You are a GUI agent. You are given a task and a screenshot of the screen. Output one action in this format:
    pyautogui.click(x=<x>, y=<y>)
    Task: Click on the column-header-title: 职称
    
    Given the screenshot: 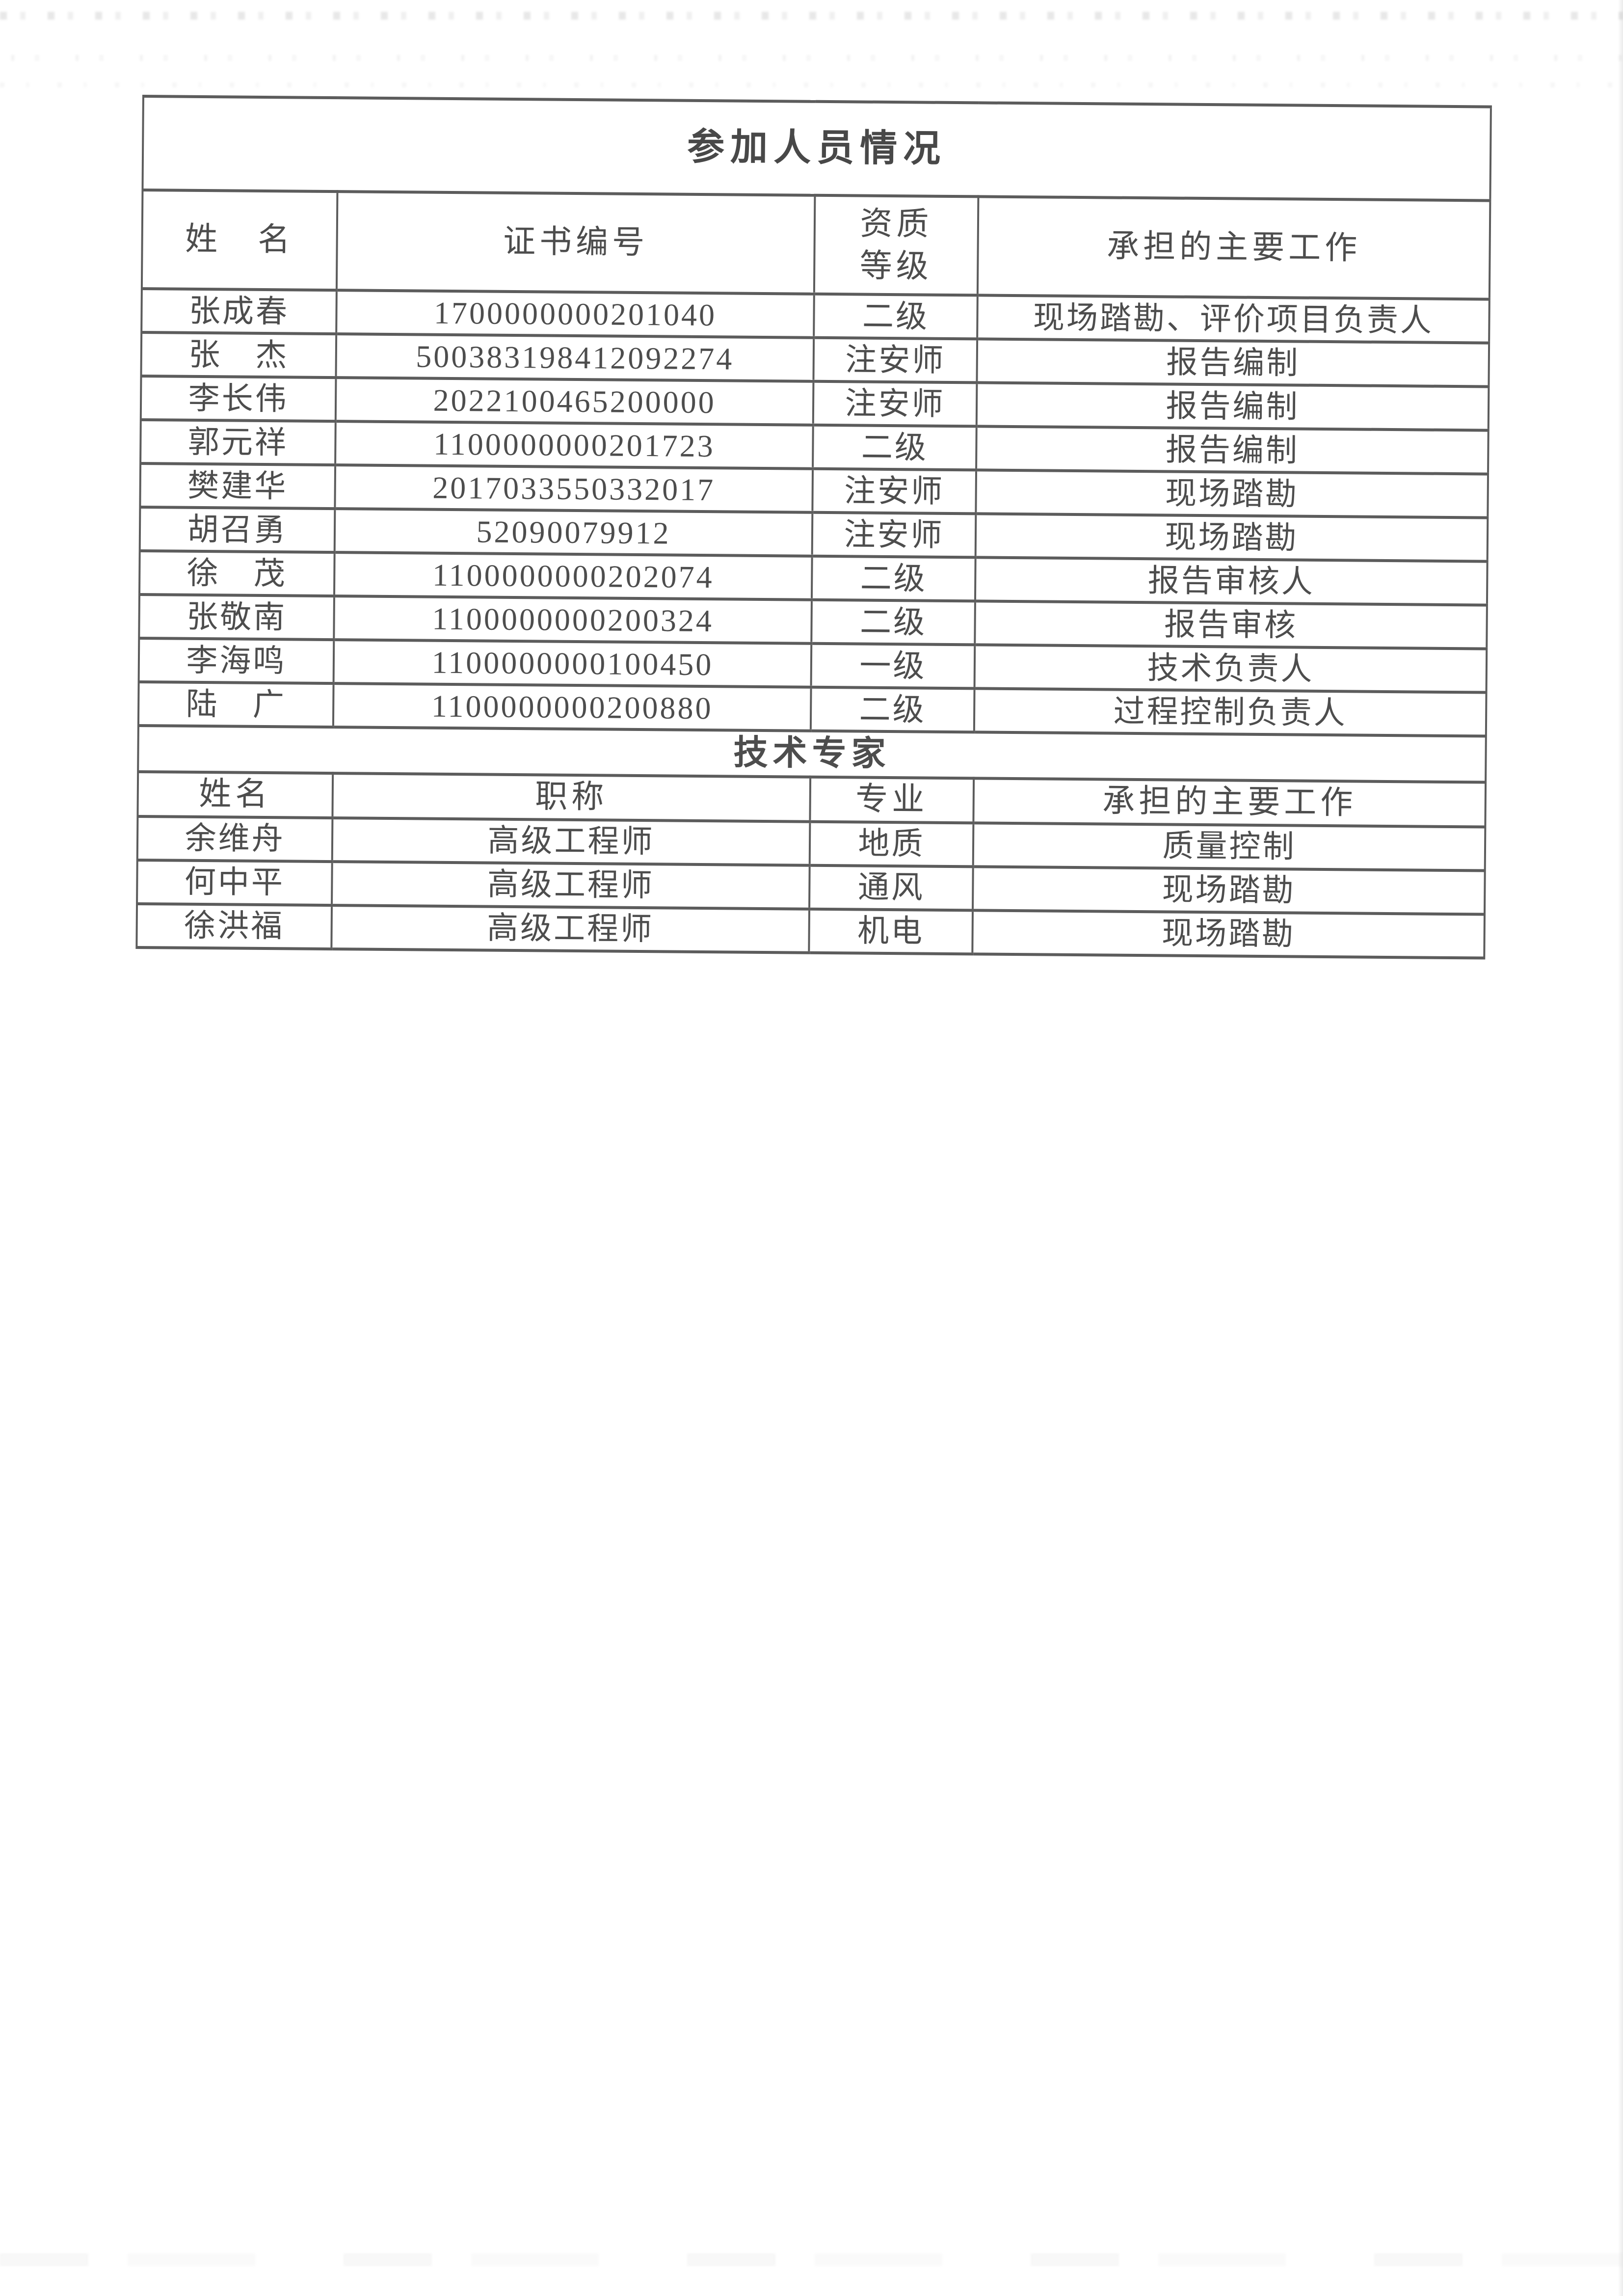 What is the action you would take?
    pyautogui.click(x=571, y=797)
    